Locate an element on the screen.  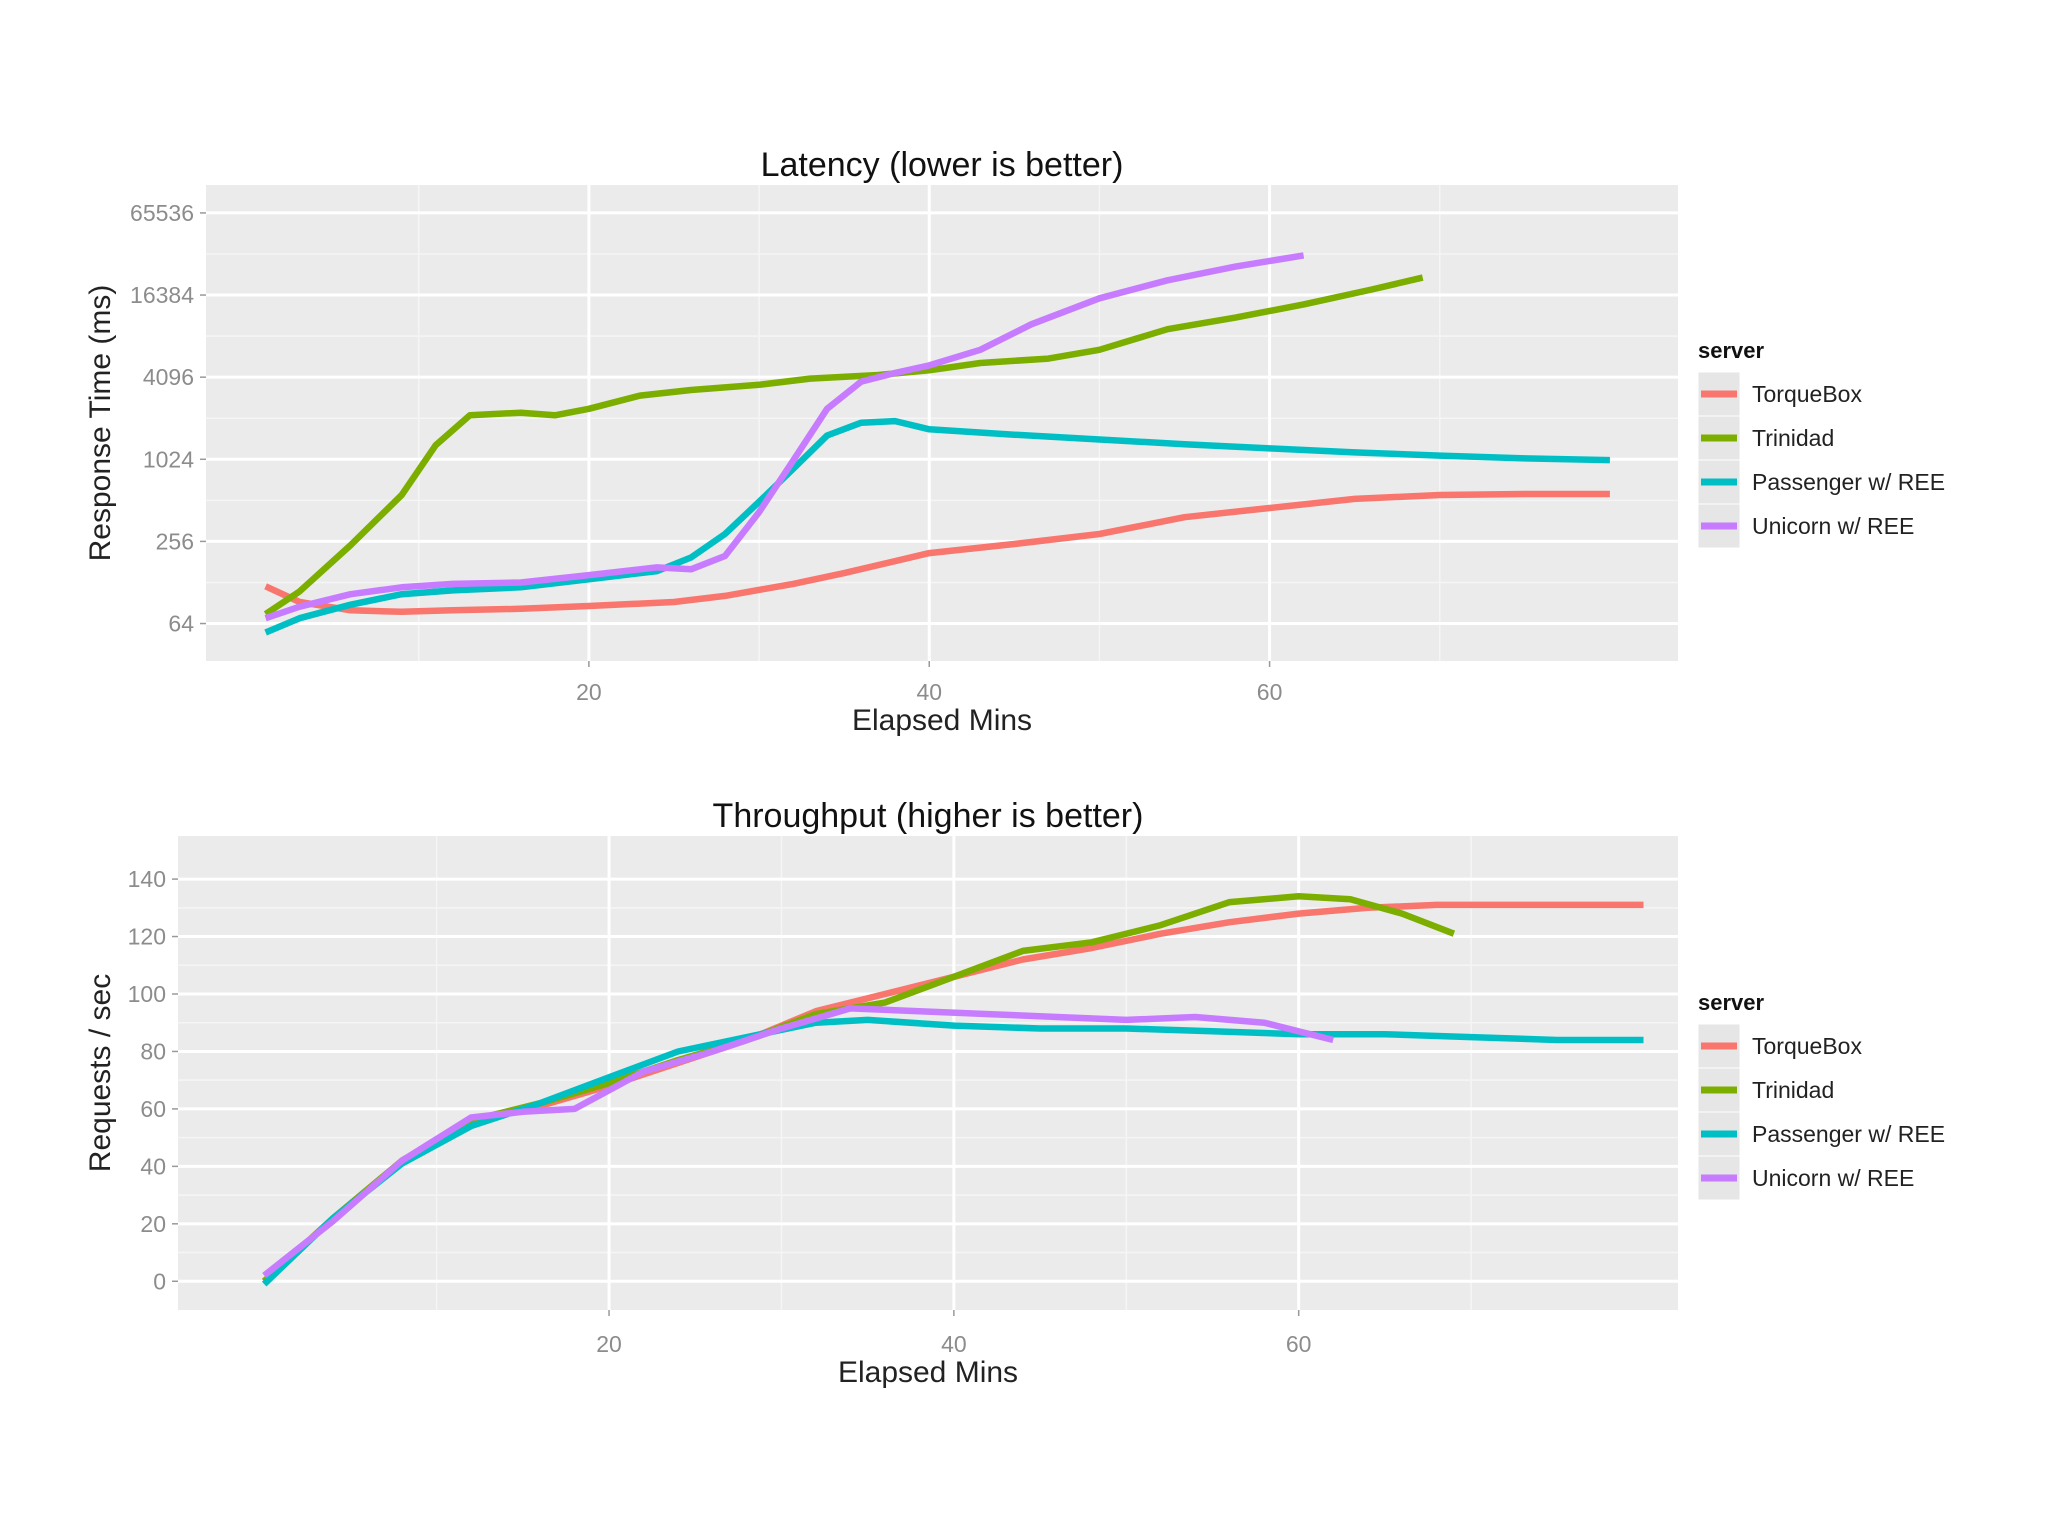
y-tick-label: 64 is located at coordinates (181, 624).